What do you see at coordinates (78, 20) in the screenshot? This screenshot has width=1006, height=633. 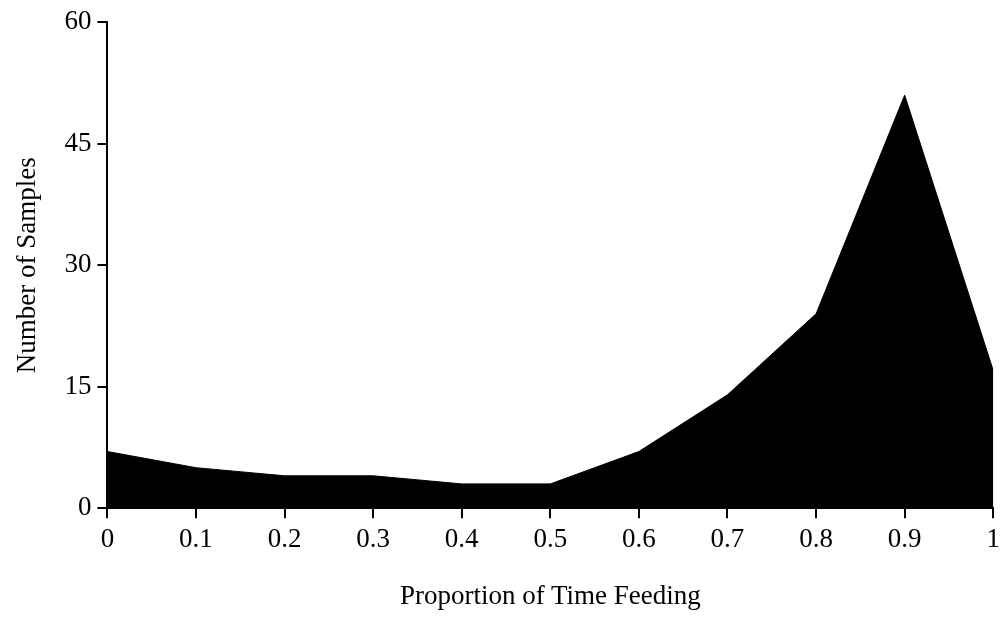 I see `y-tick-label: 60` at bounding box center [78, 20].